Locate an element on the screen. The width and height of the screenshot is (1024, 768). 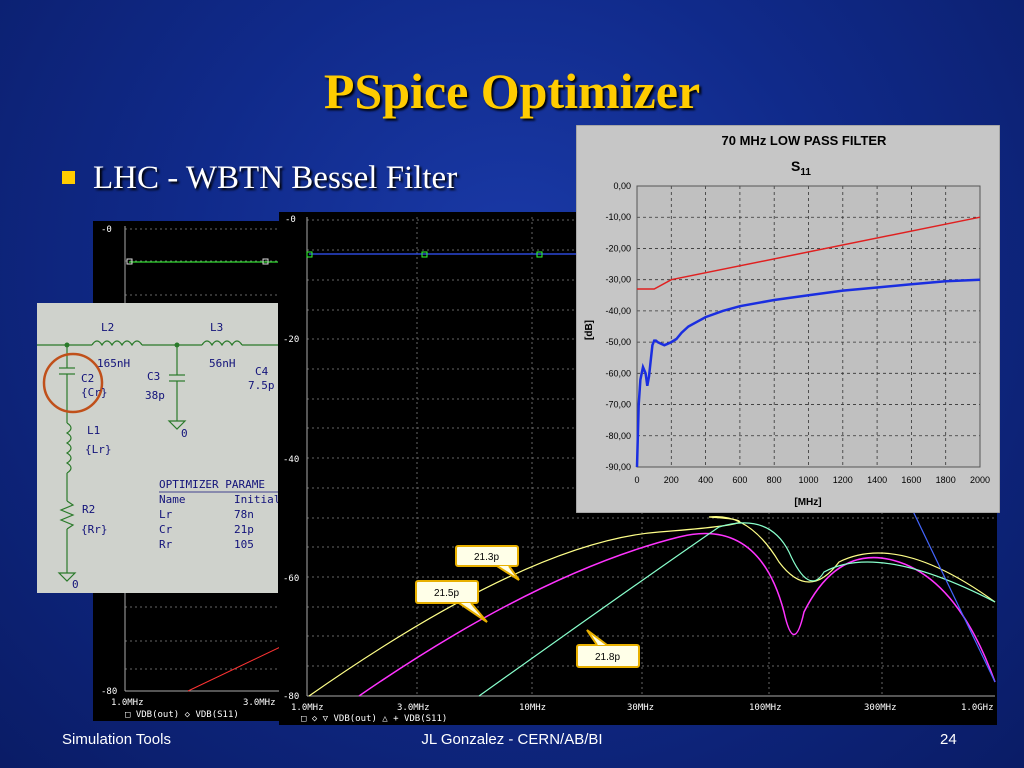
value-r2: {Rr} is located at coordinates (94, 529).